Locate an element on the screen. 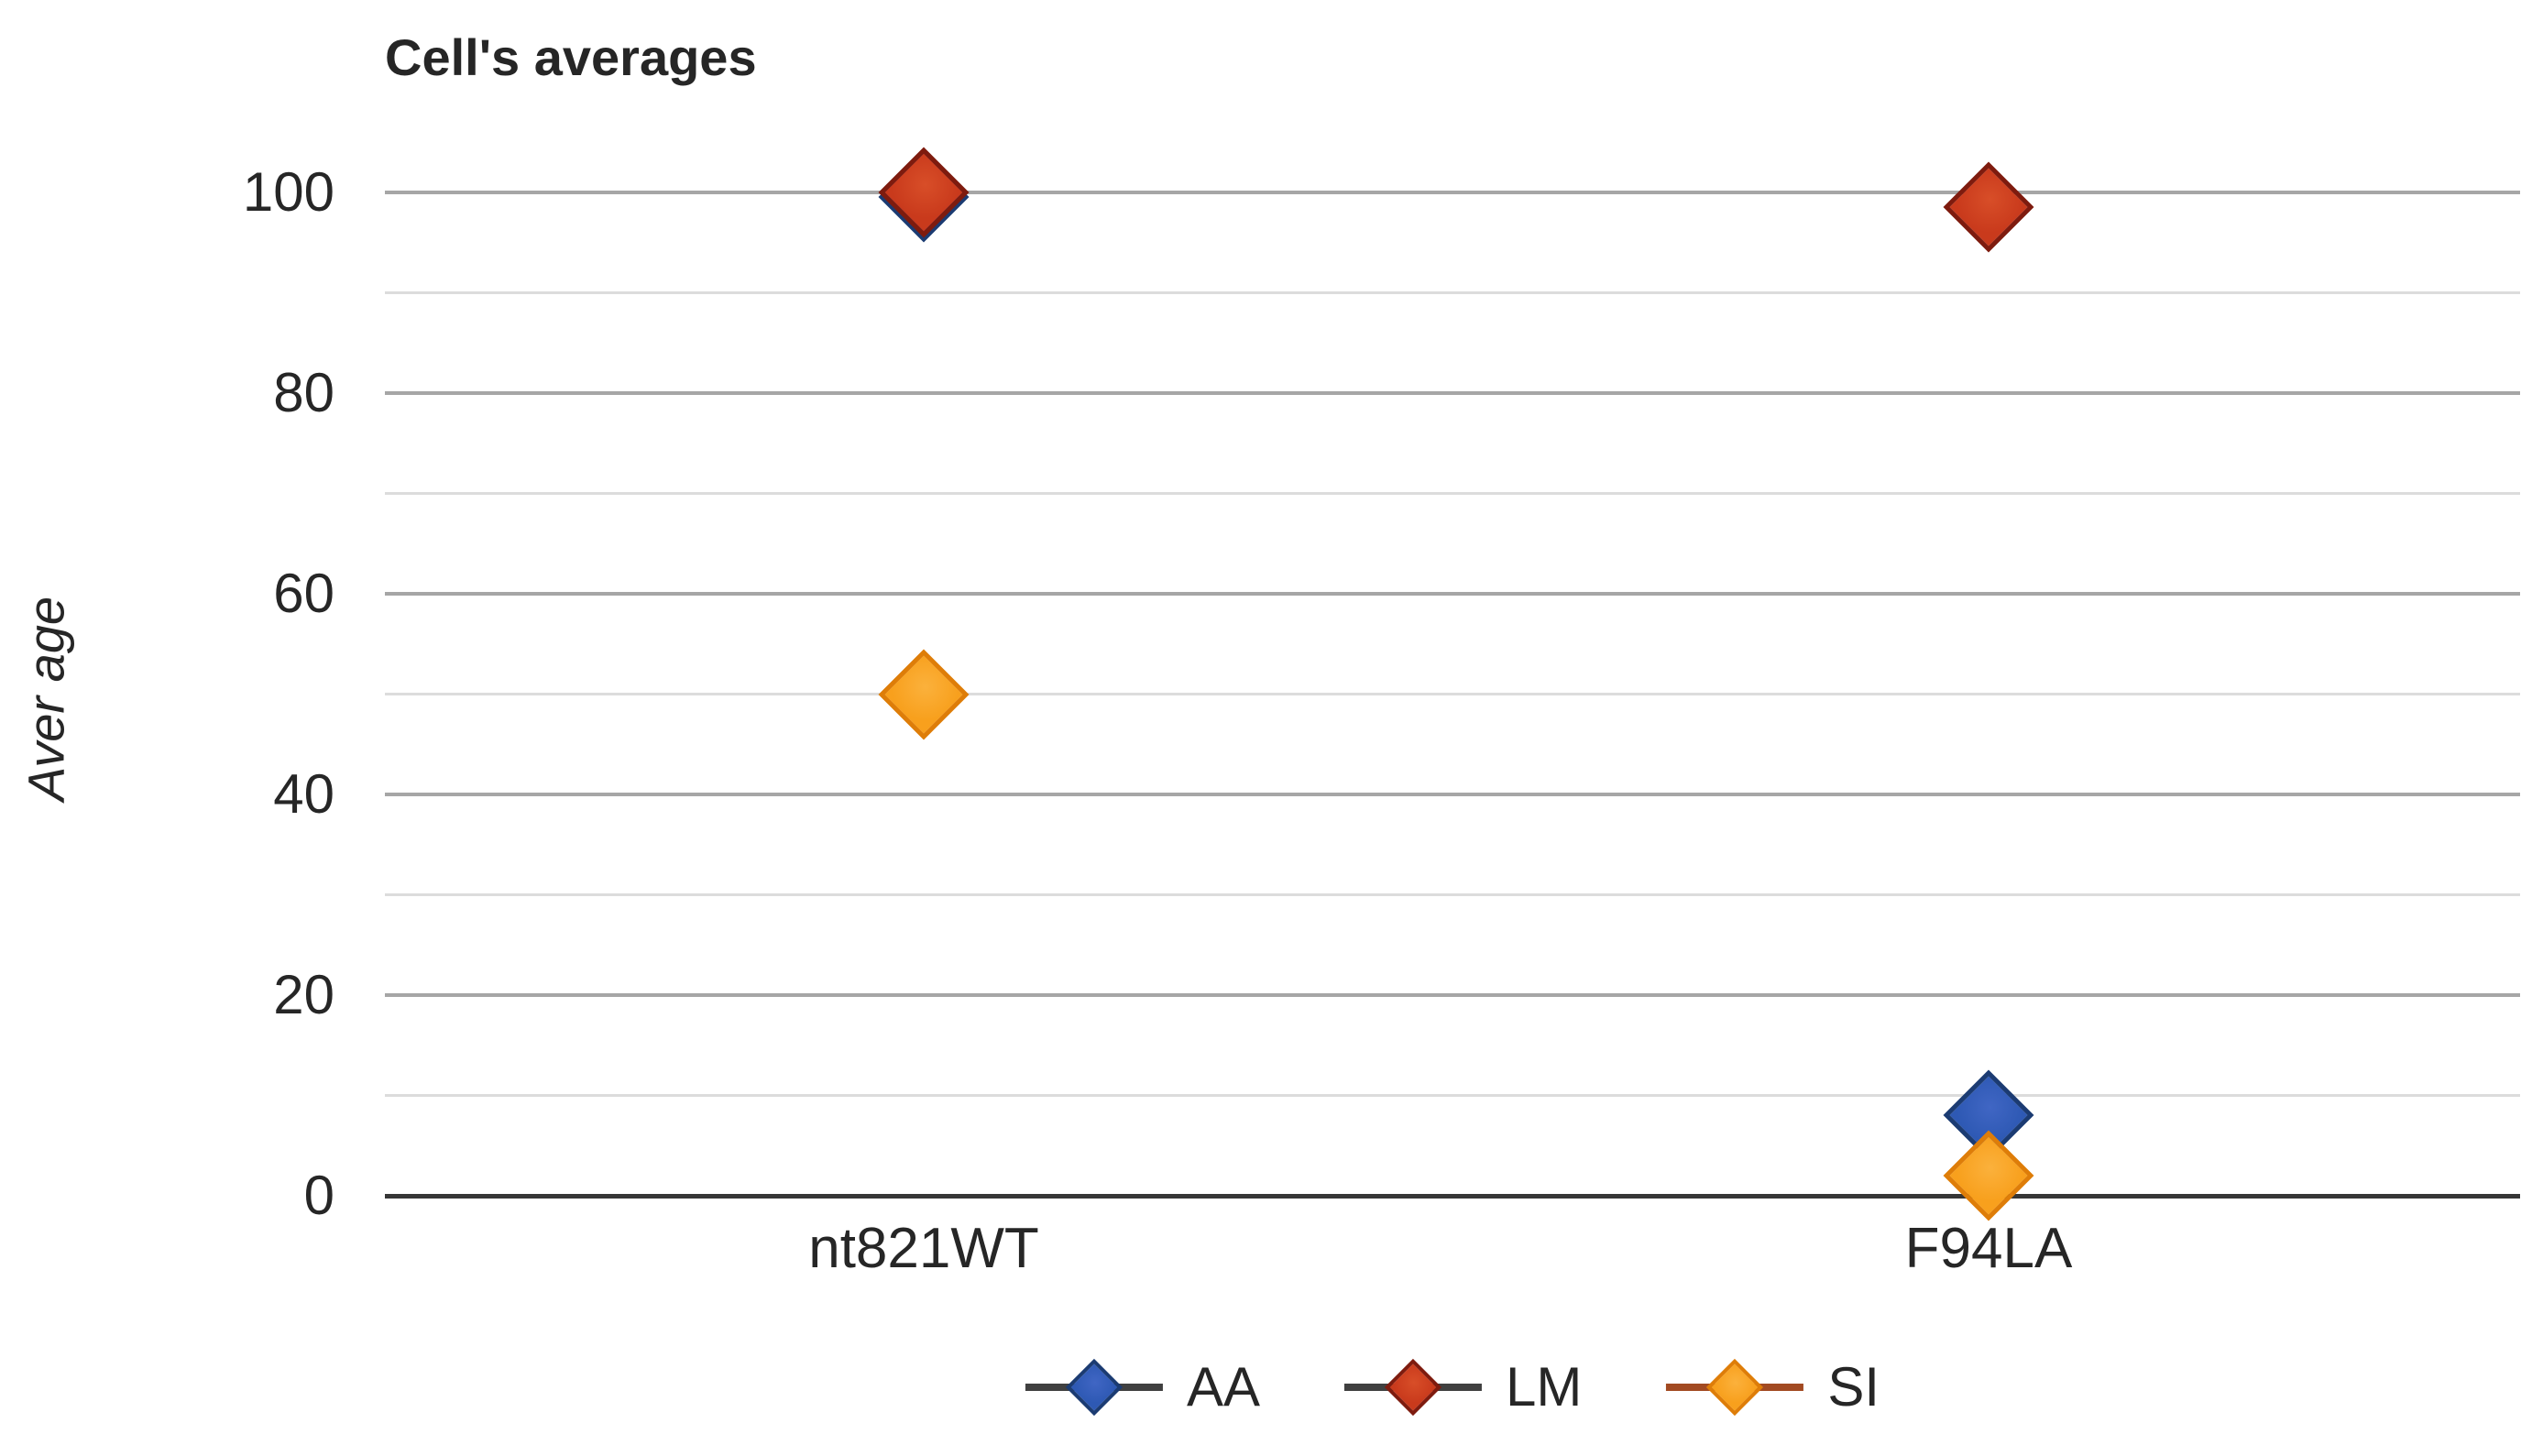  legend-diamond-icon-LM is located at coordinates (1413, 1387).